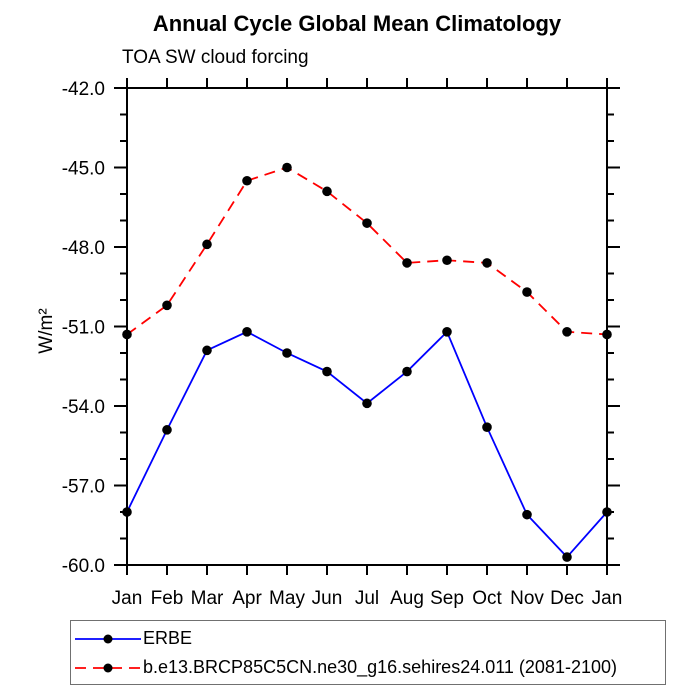  I want to click on legend-label: ERBE, so click(168, 638).